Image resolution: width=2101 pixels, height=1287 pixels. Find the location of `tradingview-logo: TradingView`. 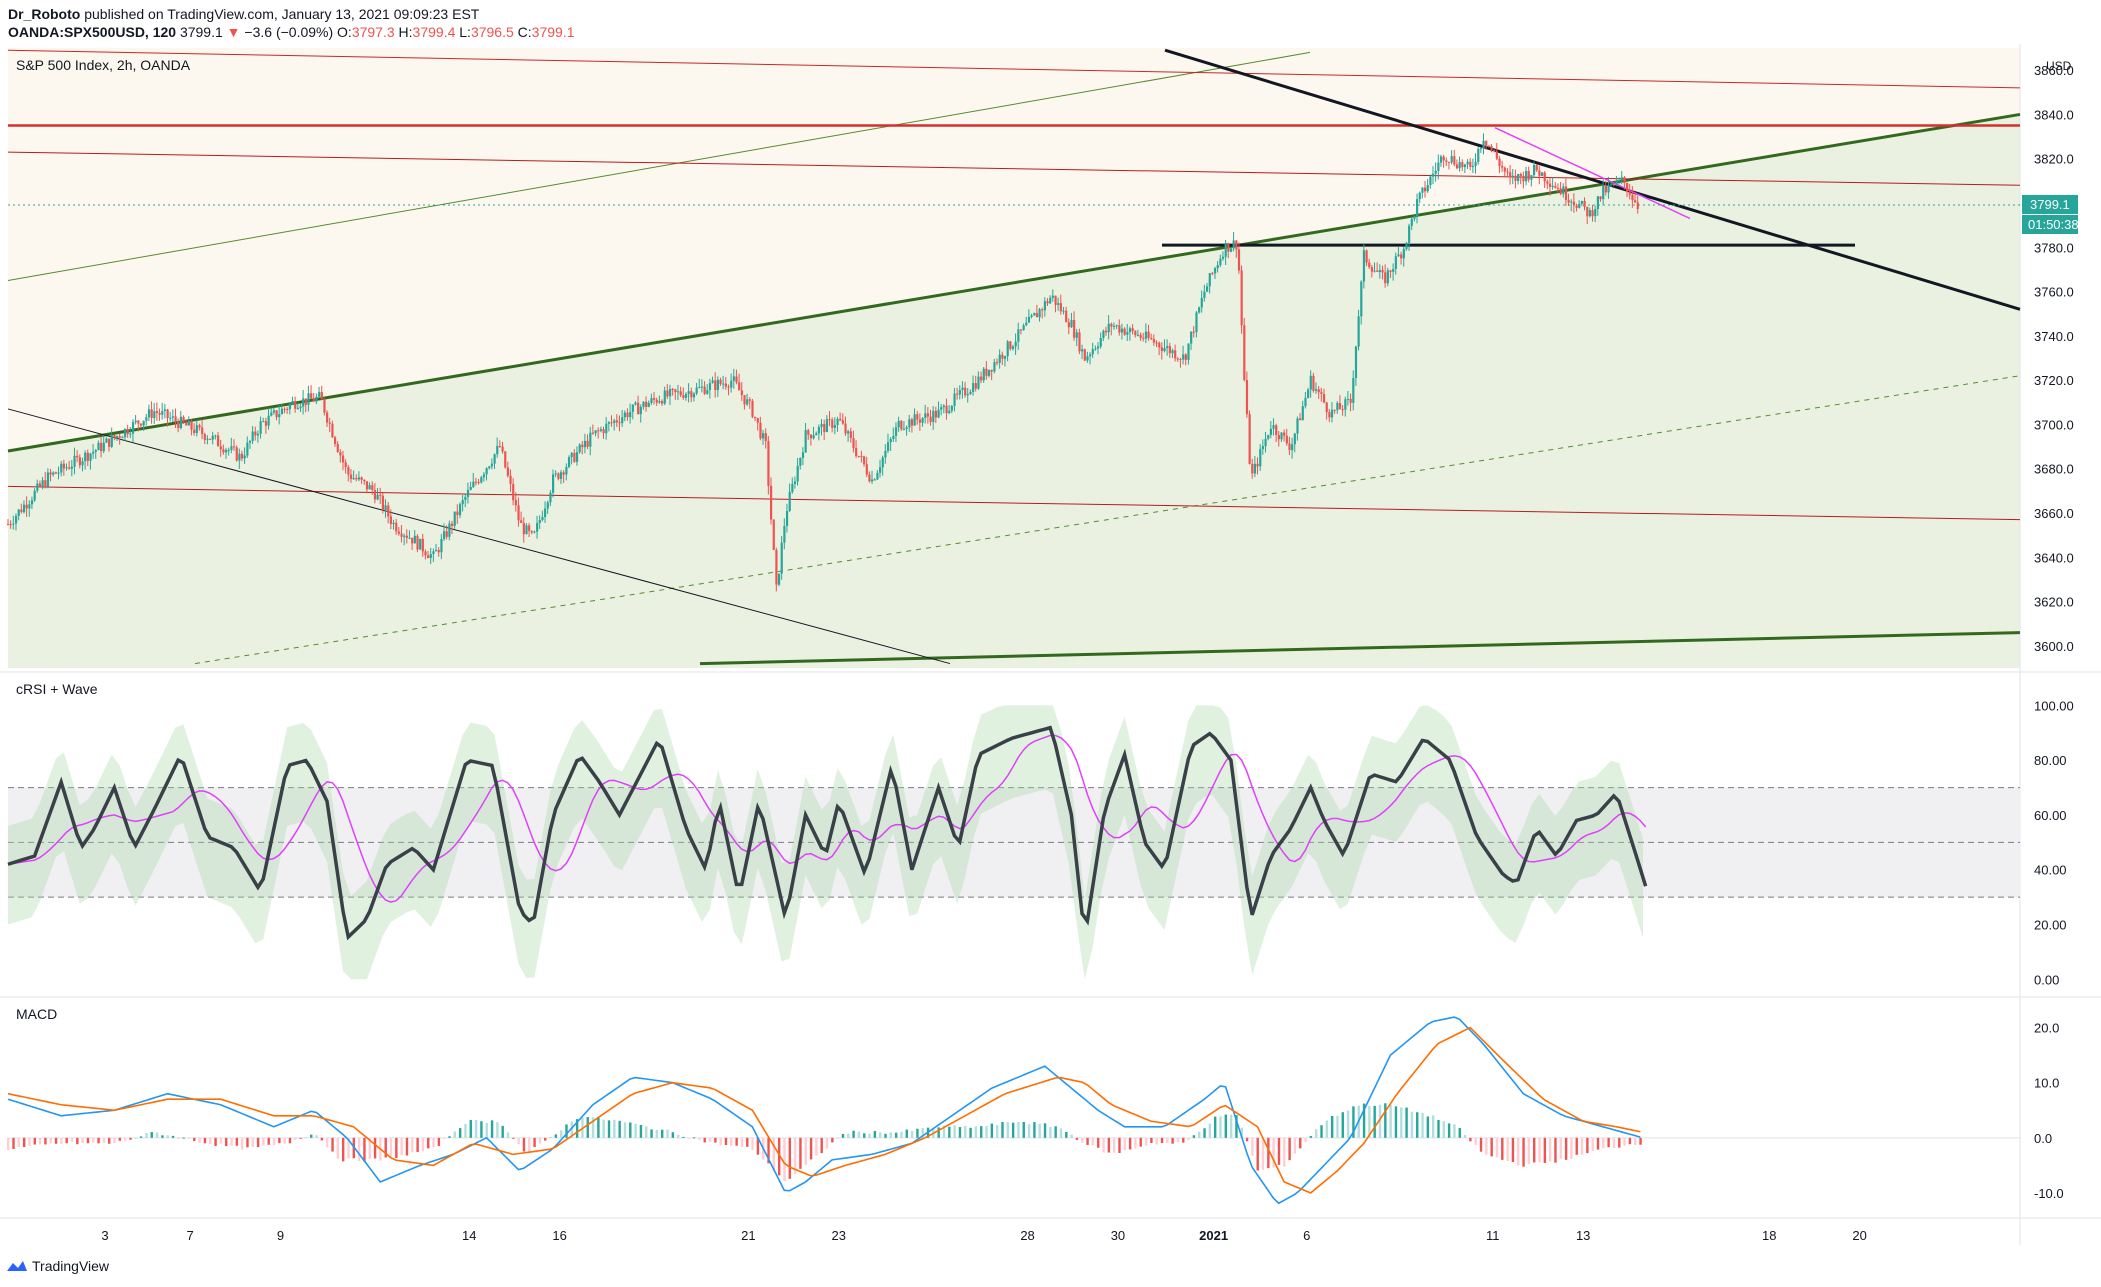

tradingview-logo: TradingView is located at coordinates (57, 1266).